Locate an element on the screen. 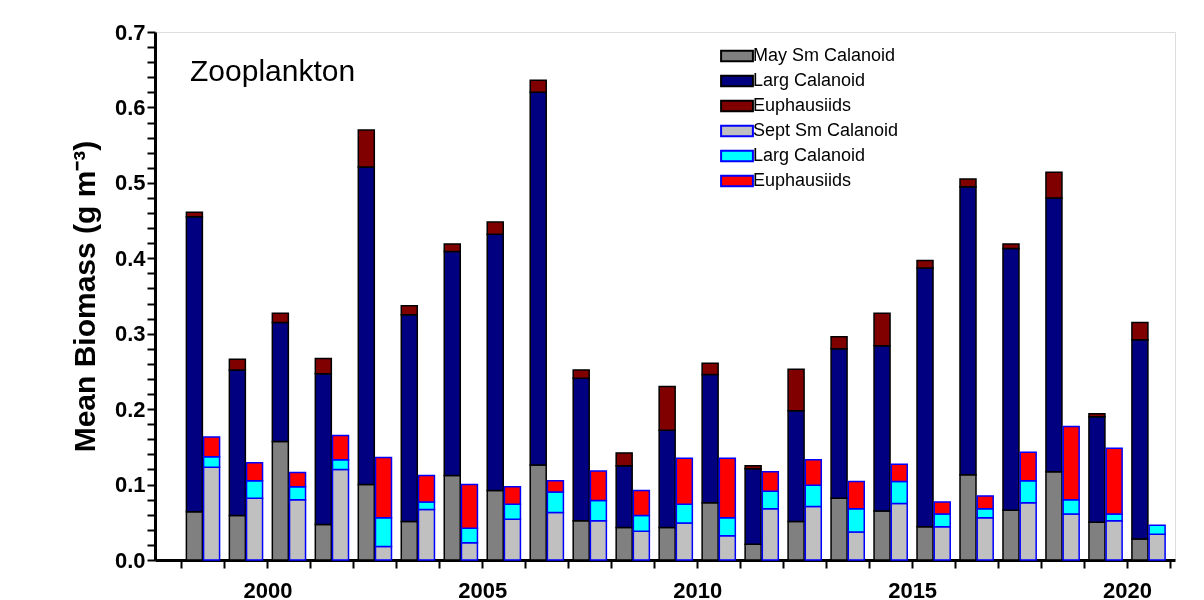 The height and width of the screenshot is (600, 1204). x-tick-label: 2015 is located at coordinates (913, 588).